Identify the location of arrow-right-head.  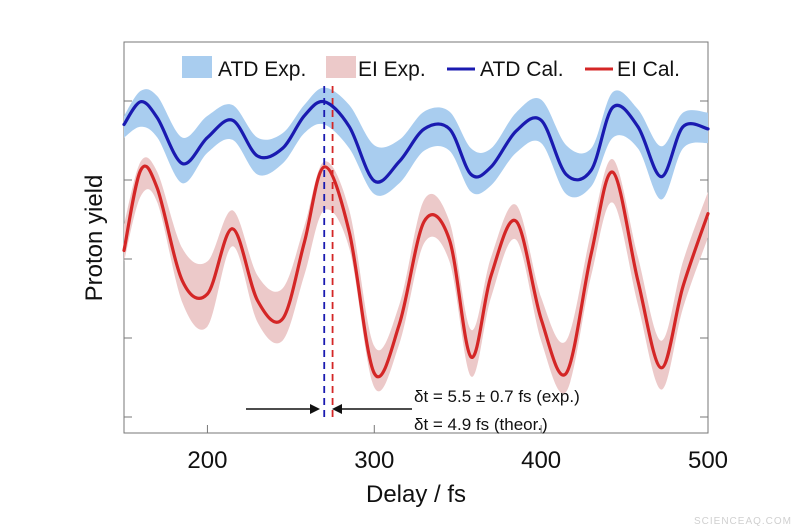
(337, 409).